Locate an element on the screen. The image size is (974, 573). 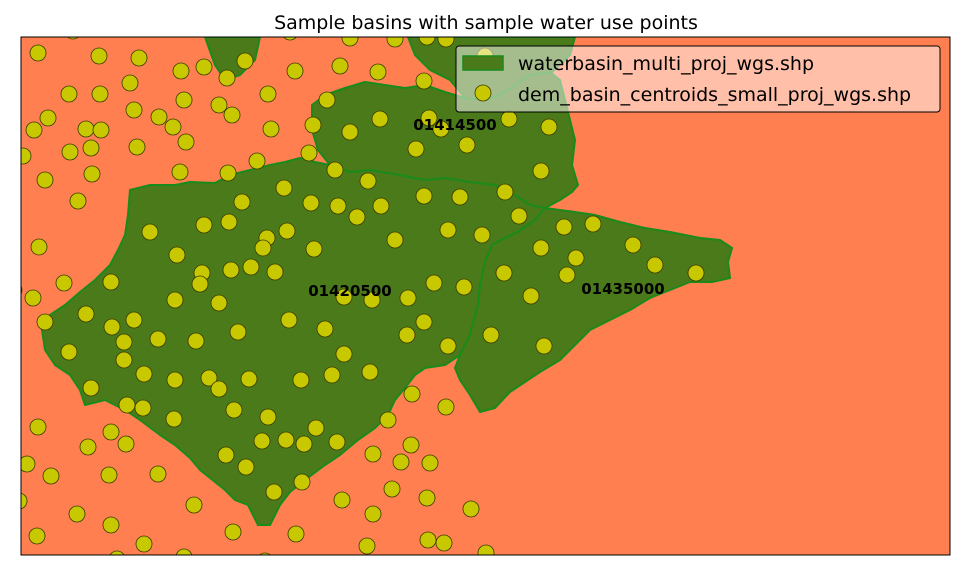
legend-box is located at coordinates (698, 79).